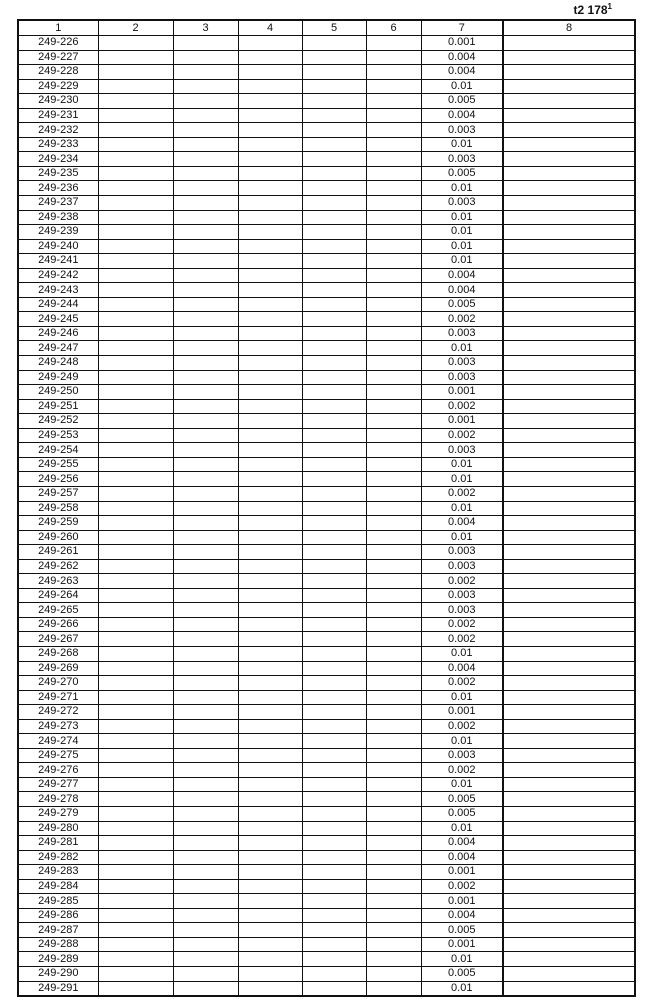 This screenshot has width=652, height=1006. What do you see at coordinates (58, 101) in the screenshot?
I see `cell-id: 249-230` at bounding box center [58, 101].